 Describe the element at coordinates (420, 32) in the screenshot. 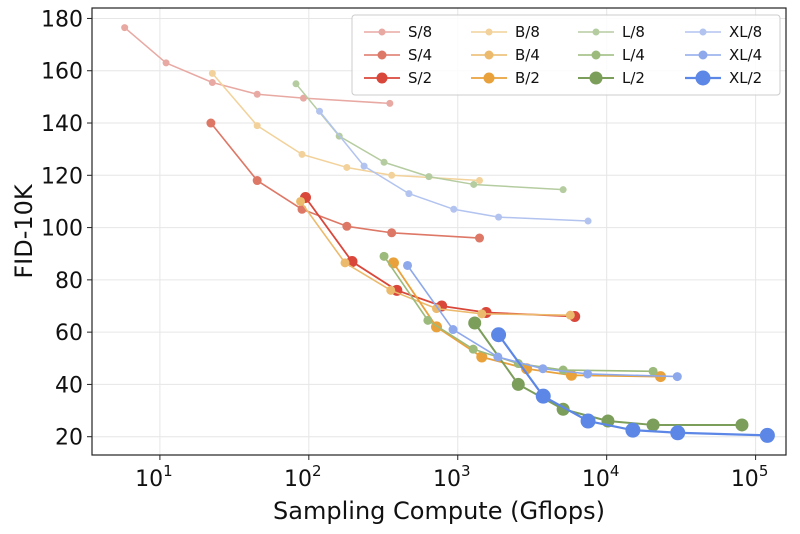

I see `legend-label: S/8` at that location.